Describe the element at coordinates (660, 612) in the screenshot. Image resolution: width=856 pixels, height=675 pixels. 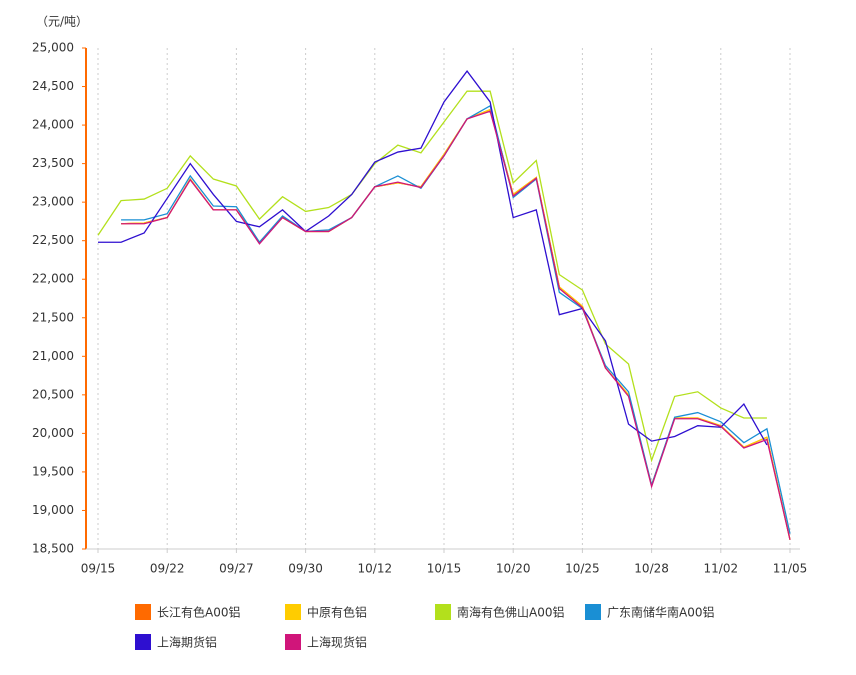
I see `legend-label: 广东南储华南A00铝` at that location.